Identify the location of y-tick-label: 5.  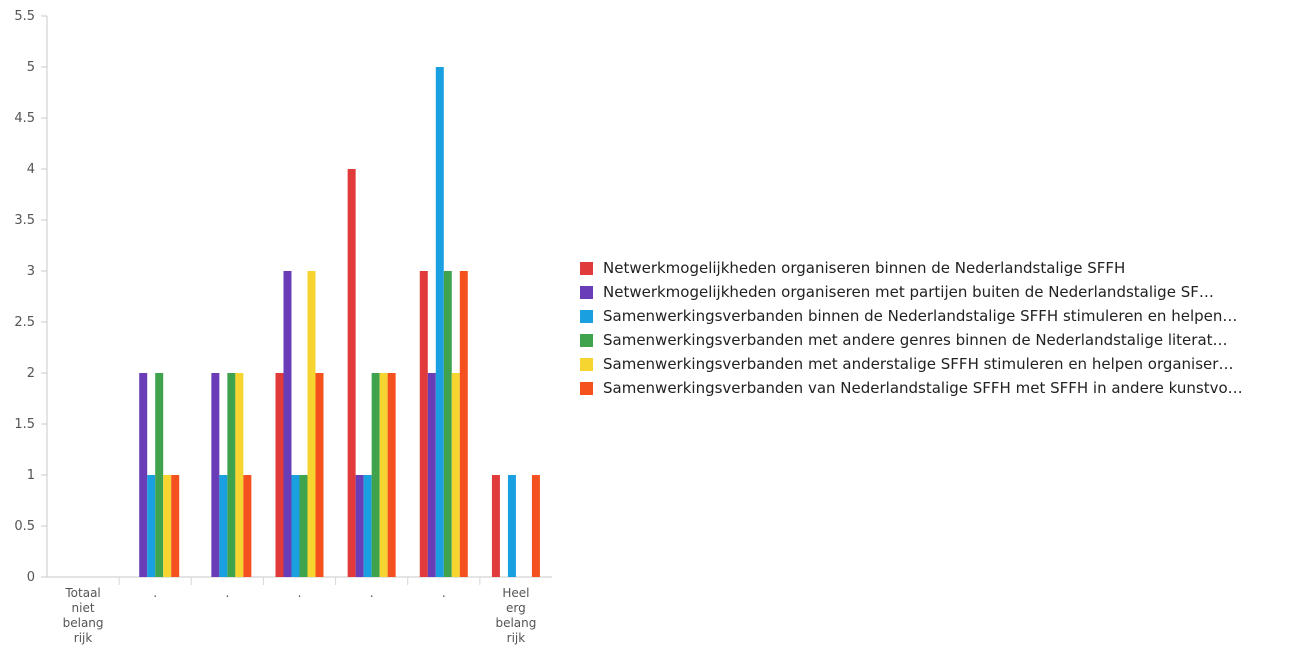
(31, 67).